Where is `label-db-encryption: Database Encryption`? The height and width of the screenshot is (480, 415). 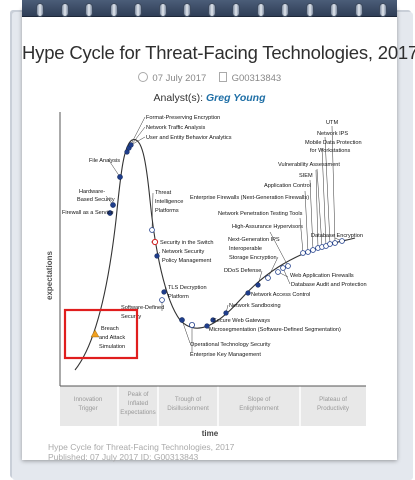
label-db-encryption: Database Encryption is located at coordinates (337, 236).